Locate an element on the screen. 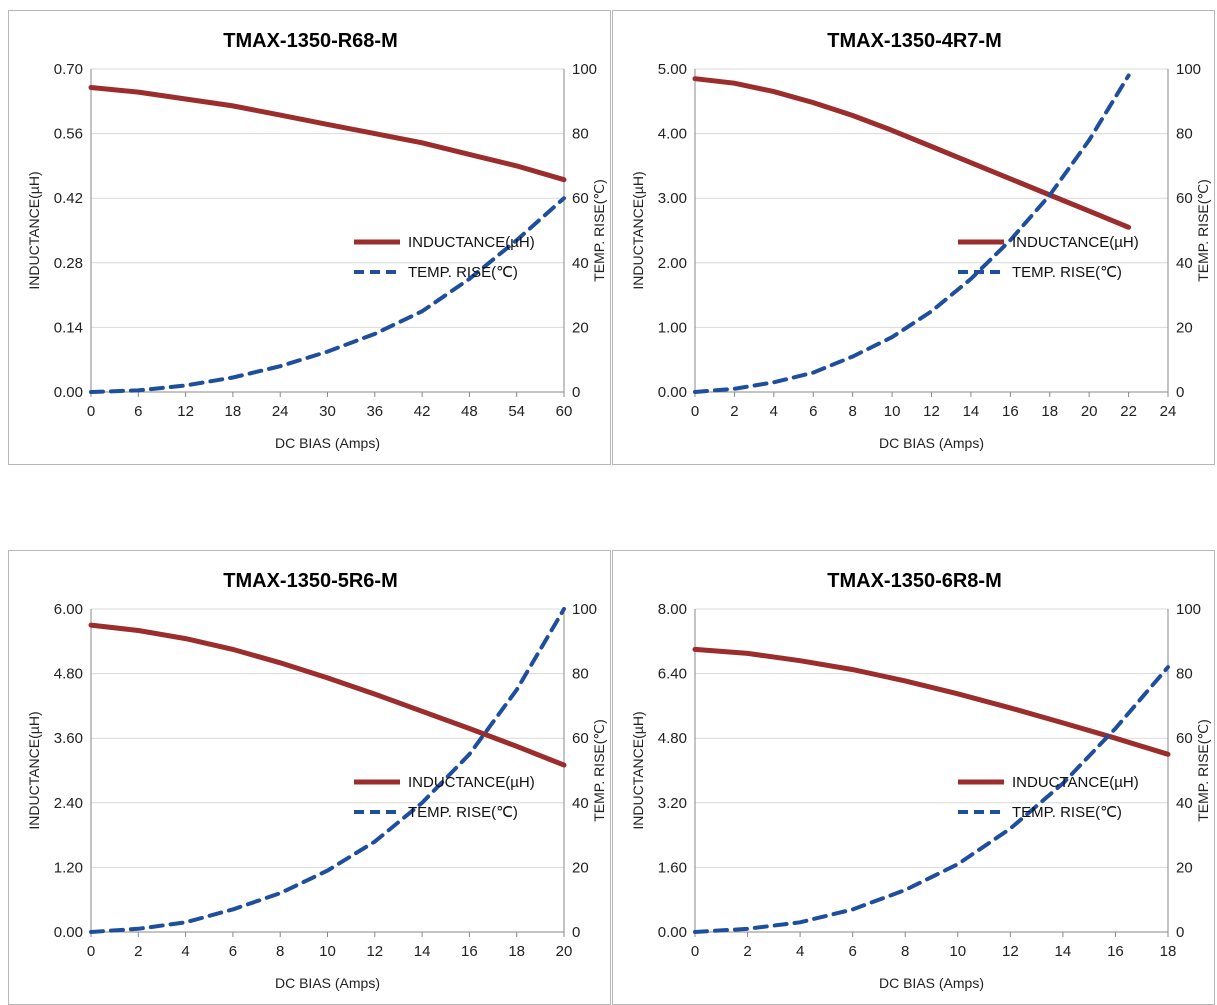 This screenshot has height=1005, width=1217. y-tick-label: 3.20 is located at coordinates (672, 803).